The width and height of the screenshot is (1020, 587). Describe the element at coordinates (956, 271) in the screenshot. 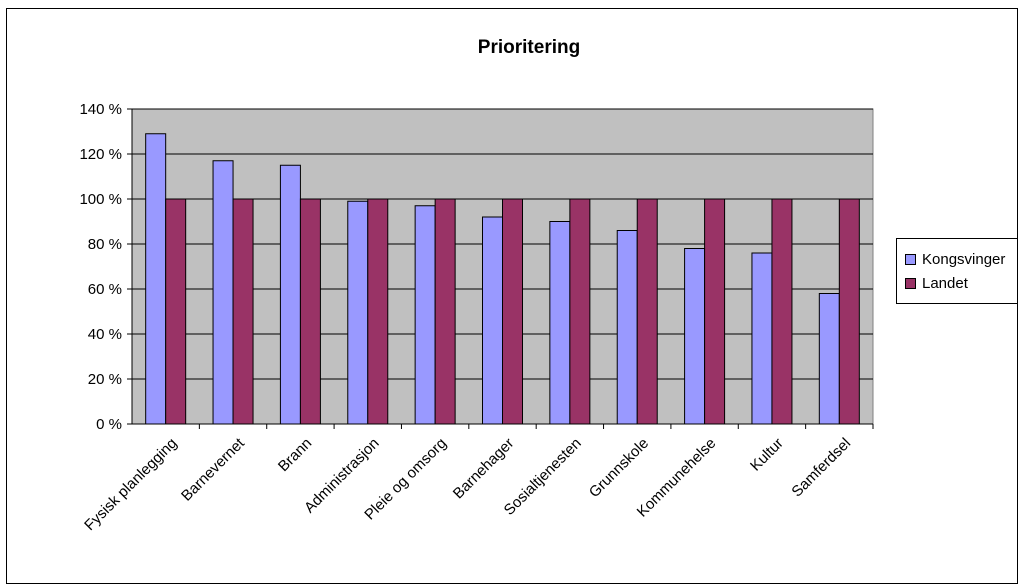

I see `chart-legend: Kongsvinger Landet` at that location.